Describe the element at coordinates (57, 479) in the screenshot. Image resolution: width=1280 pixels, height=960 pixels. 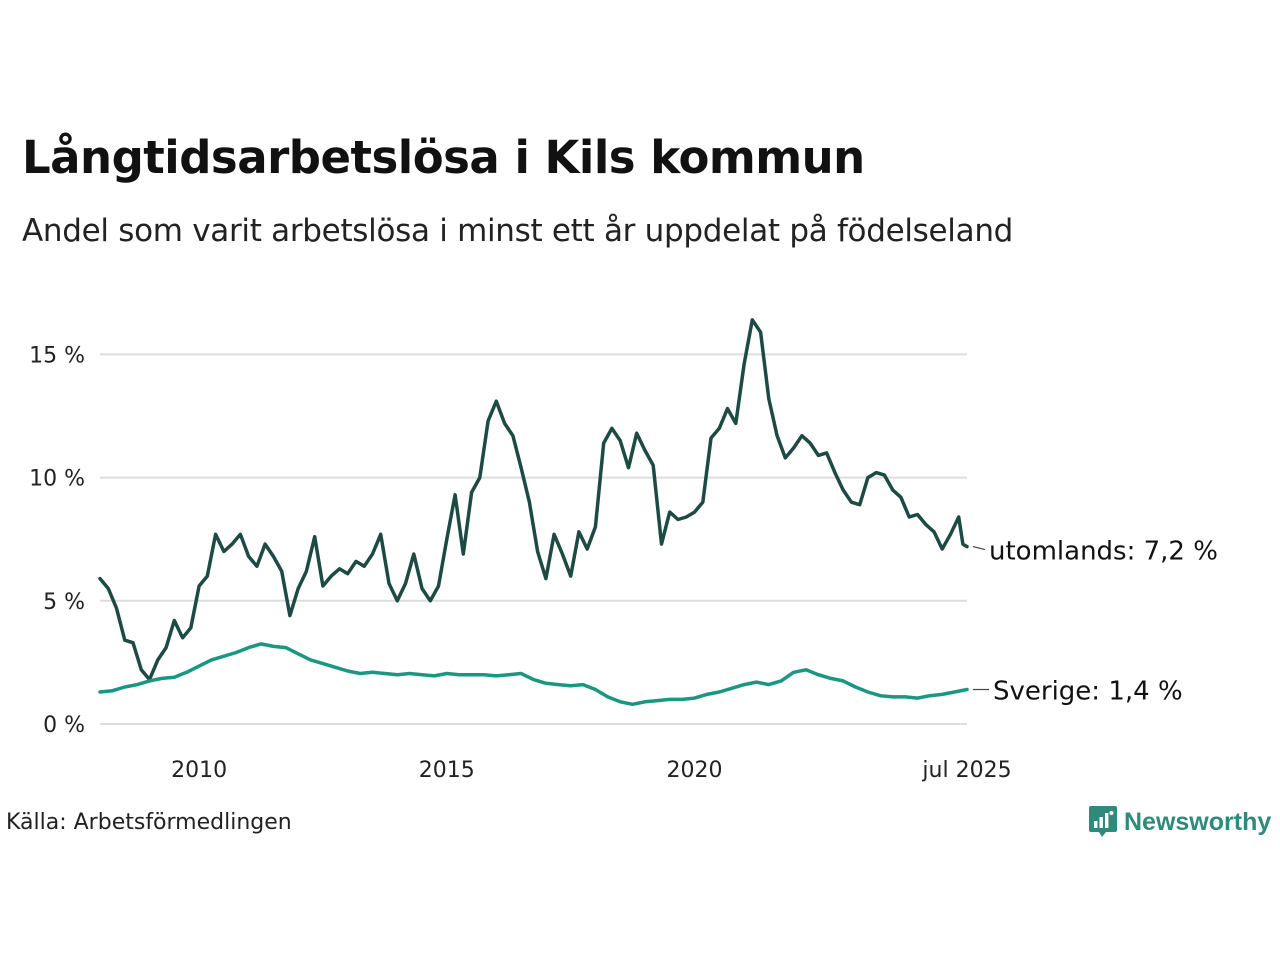
I see `y-tick-label: 10 %` at that location.